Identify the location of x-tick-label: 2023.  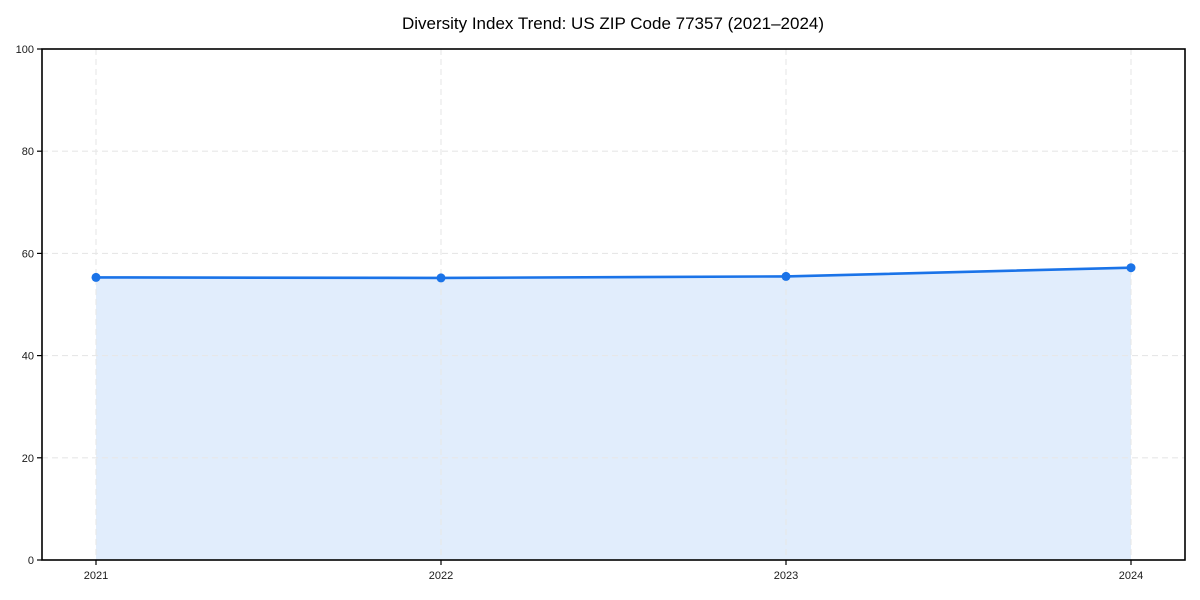
(786, 576).